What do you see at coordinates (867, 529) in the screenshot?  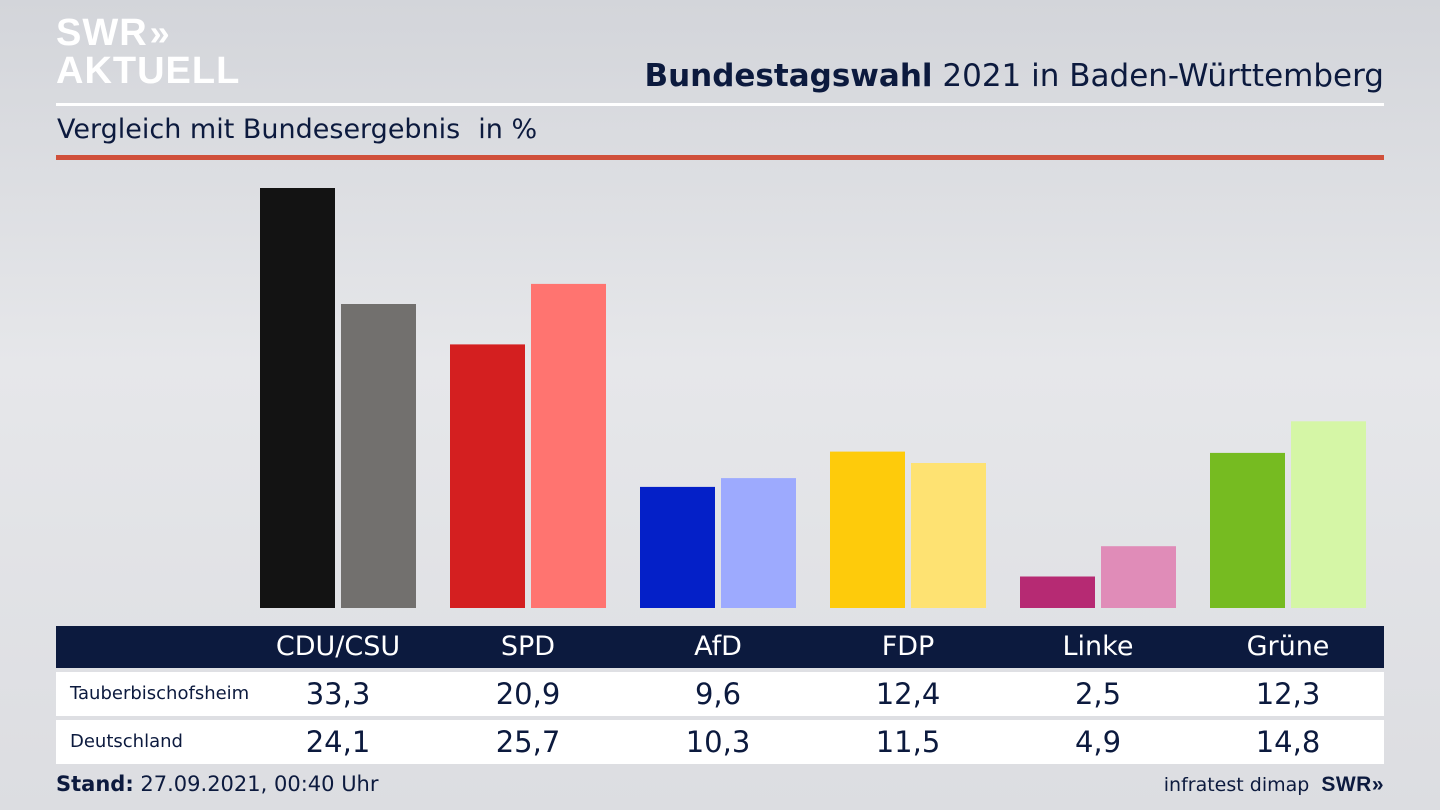 I see `bar-fdp-local` at bounding box center [867, 529].